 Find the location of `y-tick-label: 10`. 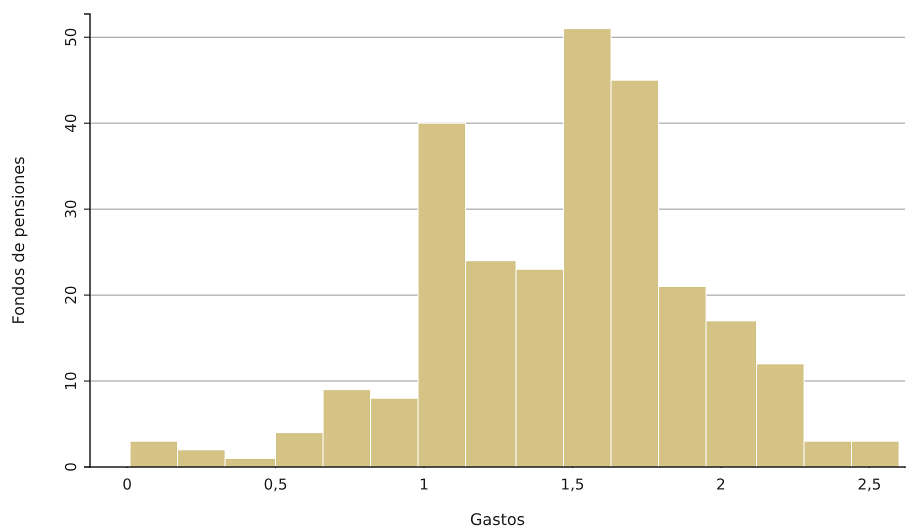

y-tick-label: 10 is located at coordinates (71, 381).